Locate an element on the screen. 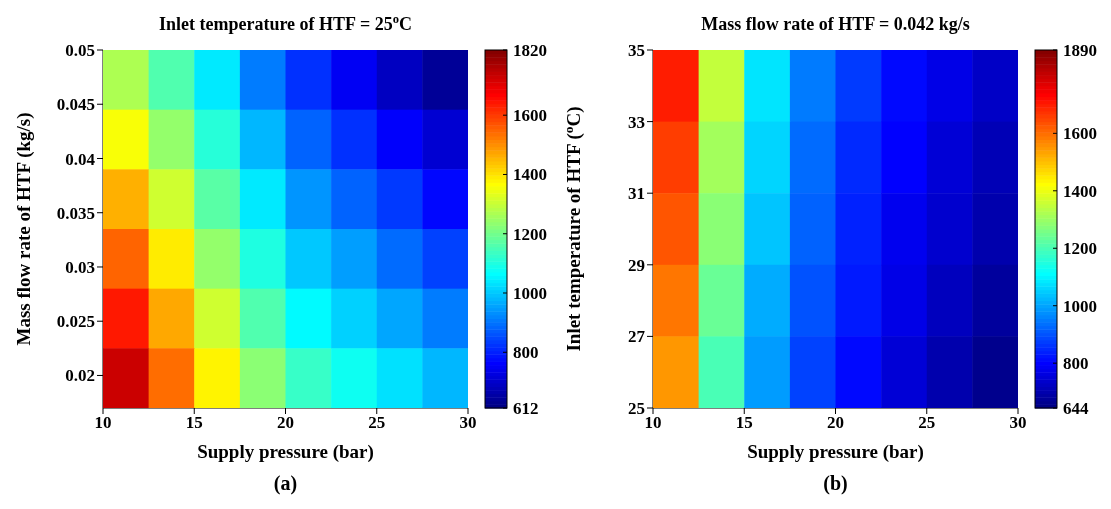 The image size is (1111, 509). chart-title: Mass flow rate of HTF = 0.042 kg/s is located at coordinates (835, 24).